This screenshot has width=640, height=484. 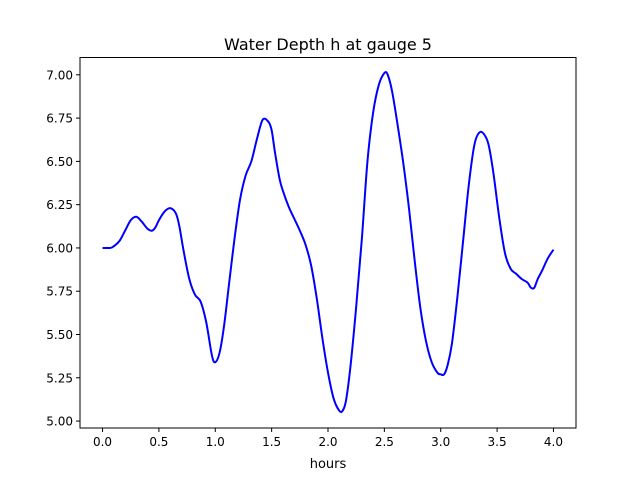 What do you see at coordinates (102, 442) in the screenshot?
I see `x-tick-label: 0.0` at bounding box center [102, 442].